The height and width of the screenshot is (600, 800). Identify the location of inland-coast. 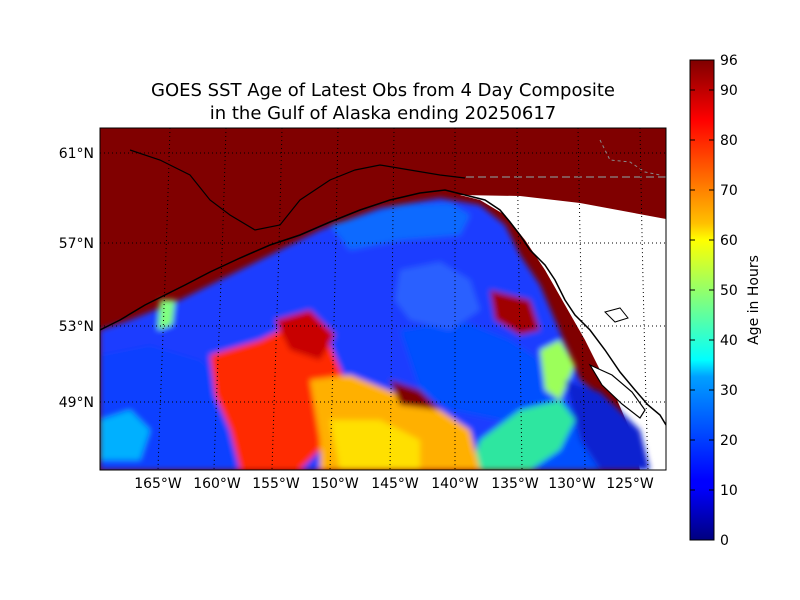
(297, 190).